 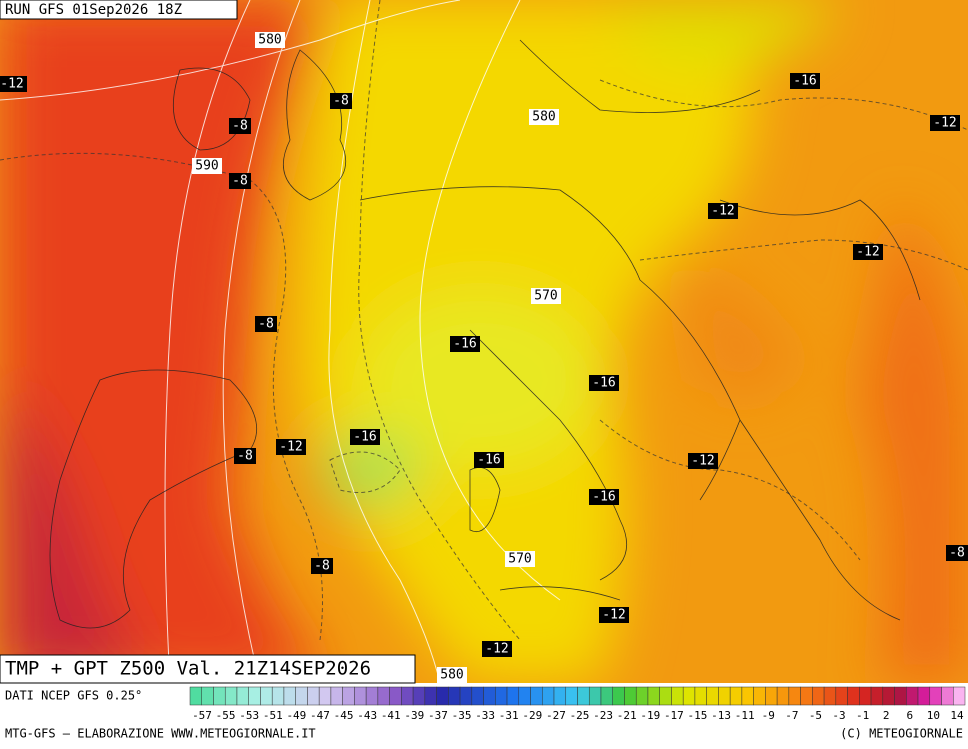 What do you see at coordinates (650, 715) in the screenshot?
I see `colorbar-label: -19` at bounding box center [650, 715].